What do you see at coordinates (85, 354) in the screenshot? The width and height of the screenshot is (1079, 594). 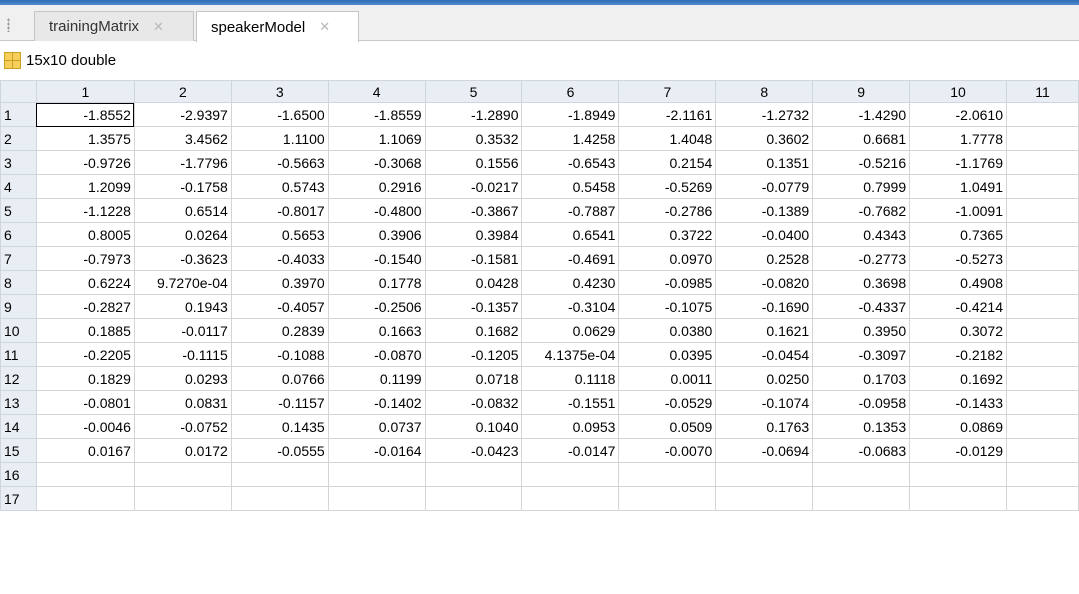 I see `cell: -0.2205` at bounding box center [85, 354].